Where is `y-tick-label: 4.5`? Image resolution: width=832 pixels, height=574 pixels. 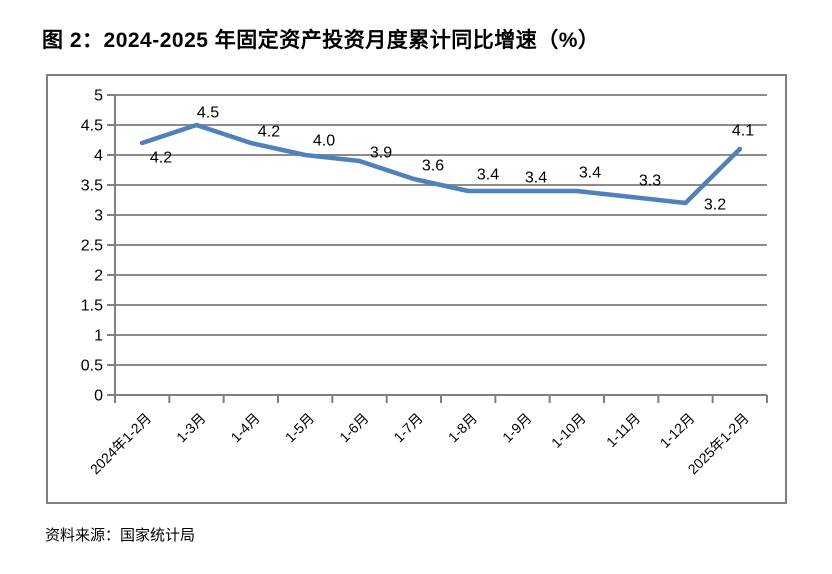 y-tick-label: 4.5 is located at coordinates (92, 126).